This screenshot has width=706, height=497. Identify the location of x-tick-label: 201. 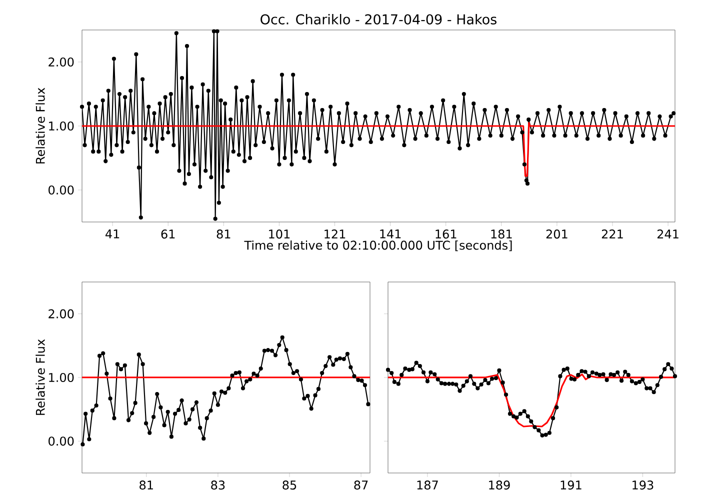
(557, 234).